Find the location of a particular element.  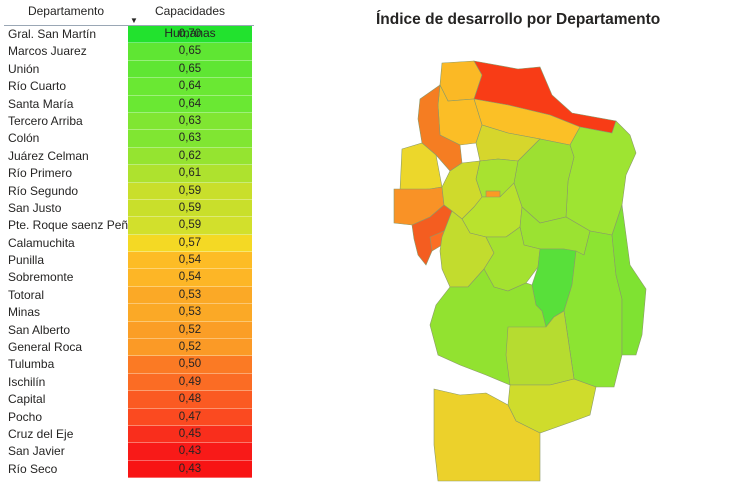

departamento-cell: Juárez Celman is located at coordinates (48, 155).